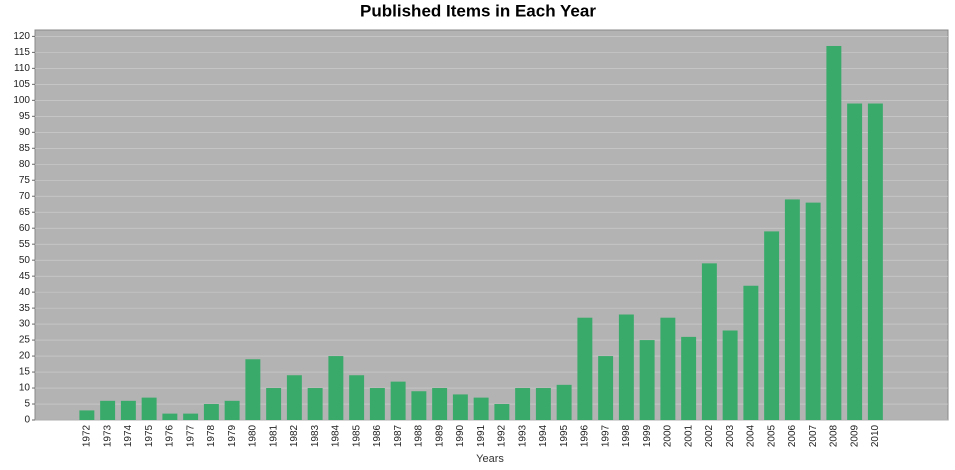 The height and width of the screenshot is (470, 955). What do you see at coordinates (211, 435) in the screenshot?
I see `x-tick-label: 1978` at bounding box center [211, 435].